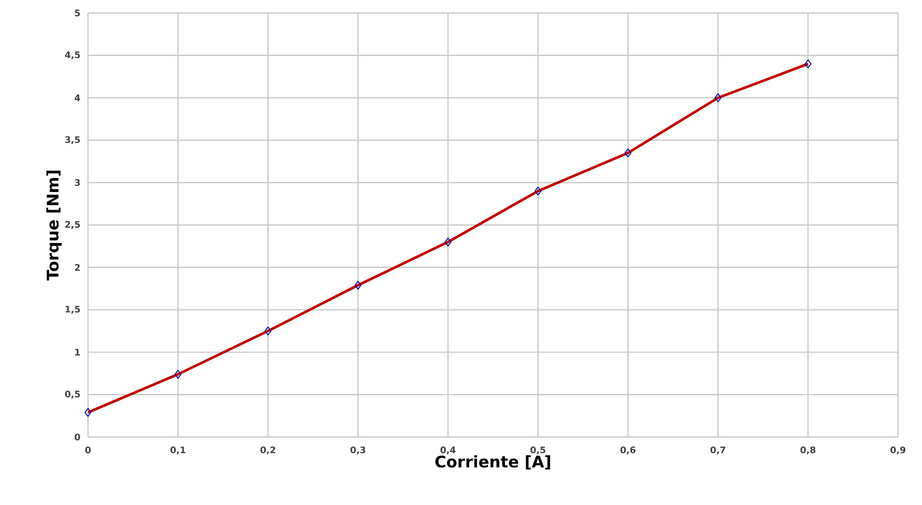  Describe the element at coordinates (88, 450) in the screenshot. I see `x-tick-label: 0` at that location.